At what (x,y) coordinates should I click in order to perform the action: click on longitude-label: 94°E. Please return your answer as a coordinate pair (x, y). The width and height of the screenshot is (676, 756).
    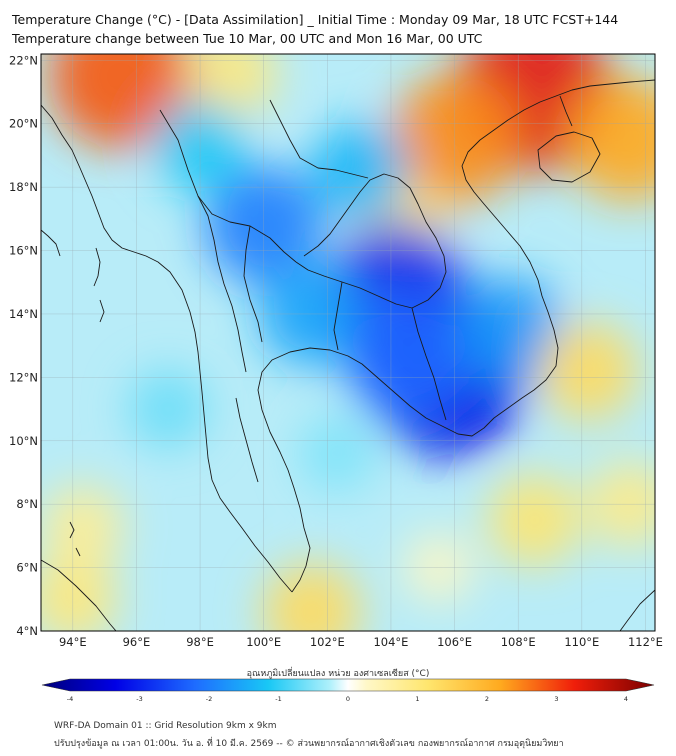
    Looking at the image, I should click on (73, 642).